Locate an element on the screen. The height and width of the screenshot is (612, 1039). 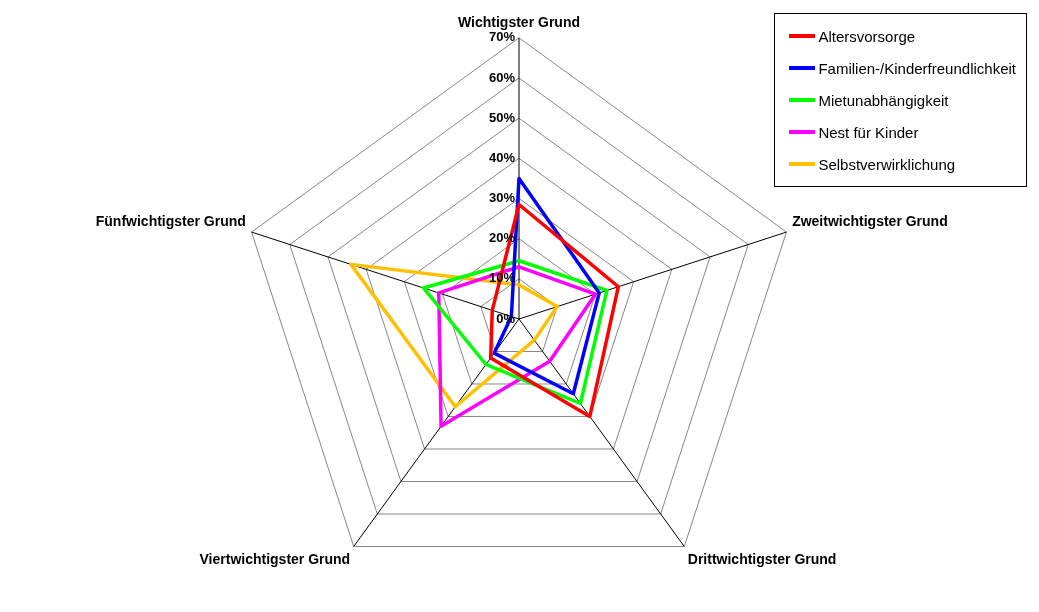
y-tick-label: 40% is located at coordinates (502, 157).